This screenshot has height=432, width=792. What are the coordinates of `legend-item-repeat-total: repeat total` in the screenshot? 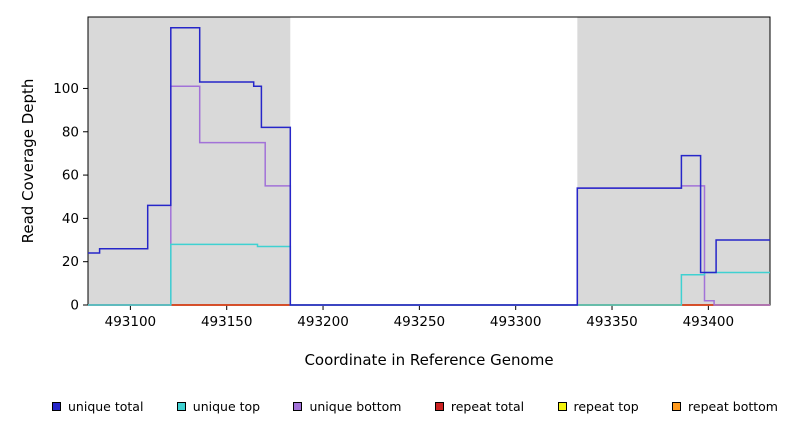 It's located at (479, 406).